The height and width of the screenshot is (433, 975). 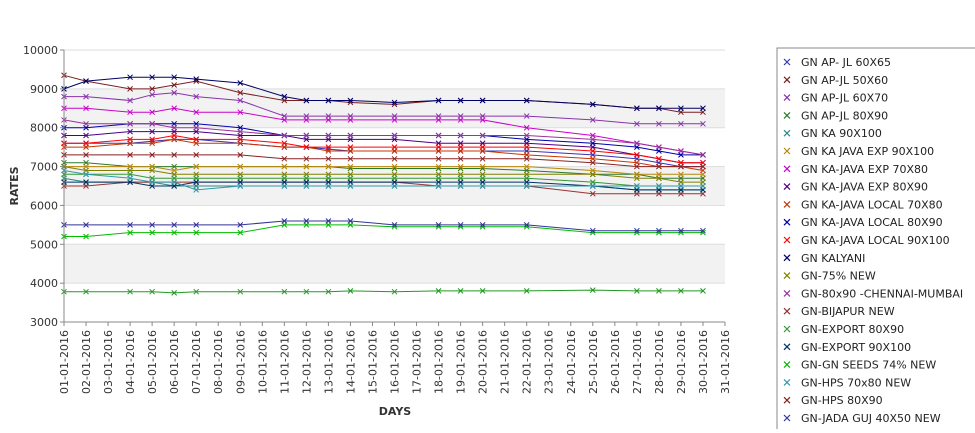 I want to click on legend-entry-label: GN KA-JAVA LOCAL 90X100, so click(x=875, y=240).